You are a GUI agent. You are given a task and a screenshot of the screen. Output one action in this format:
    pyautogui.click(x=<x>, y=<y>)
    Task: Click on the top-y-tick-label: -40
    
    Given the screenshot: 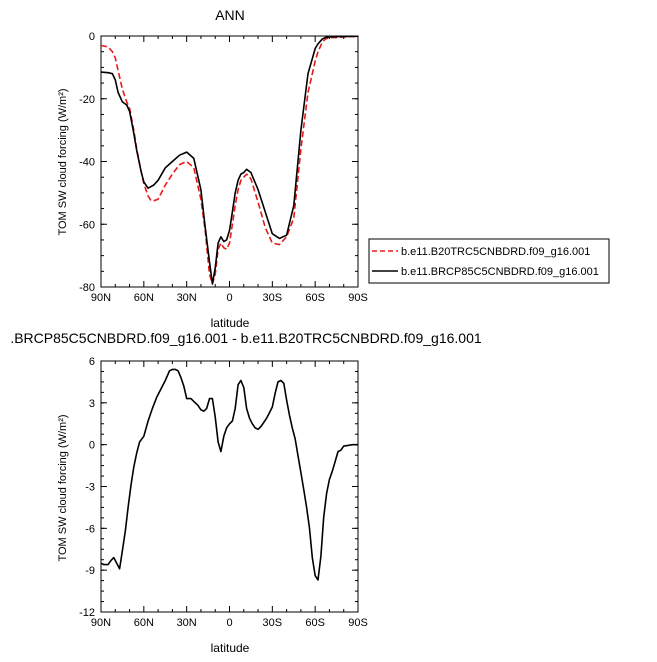 What is the action you would take?
    pyautogui.click(x=87, y=163)
    